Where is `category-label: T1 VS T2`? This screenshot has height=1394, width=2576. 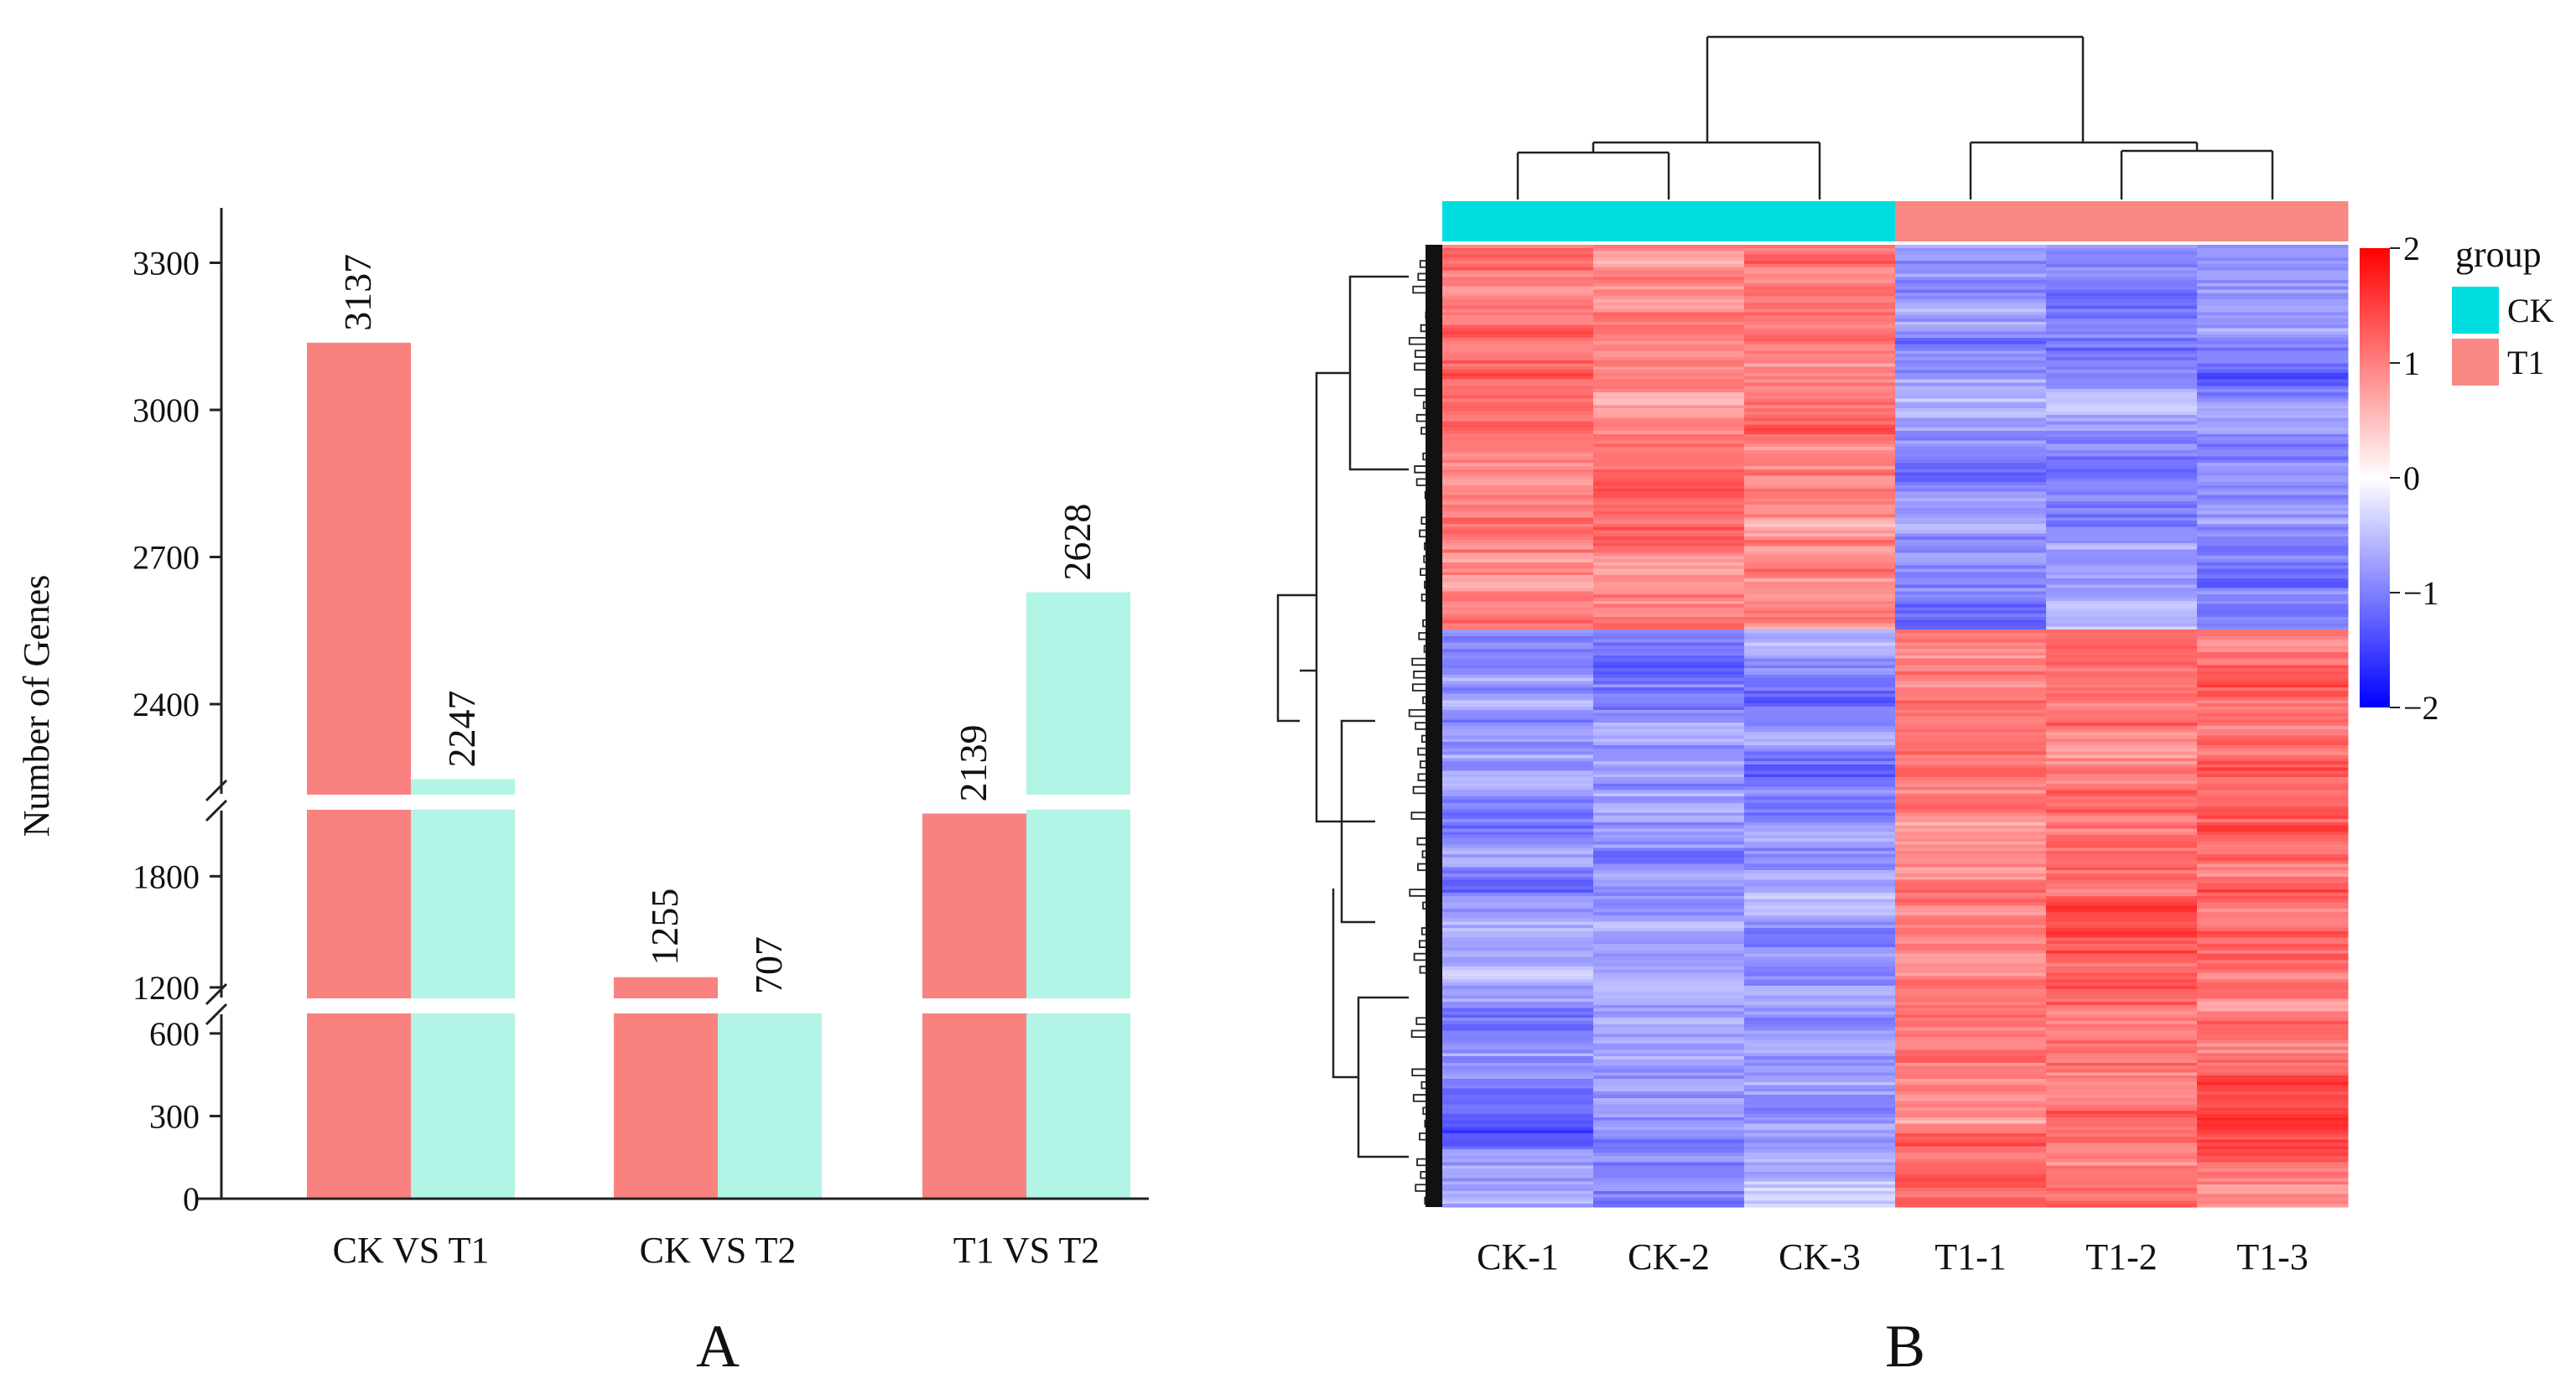 category-label: T1 VS T2 is located at coordinates (1026, 1250).